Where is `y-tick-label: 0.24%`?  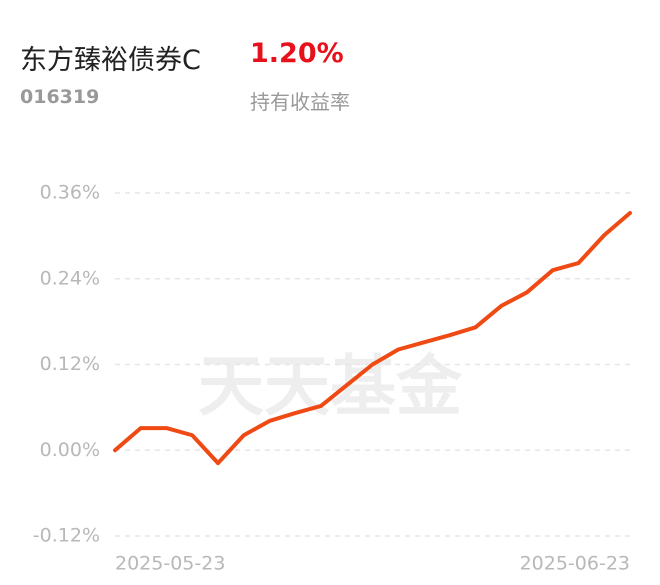 y-tick-label: 0.24% is located at coordinates (70, 278).